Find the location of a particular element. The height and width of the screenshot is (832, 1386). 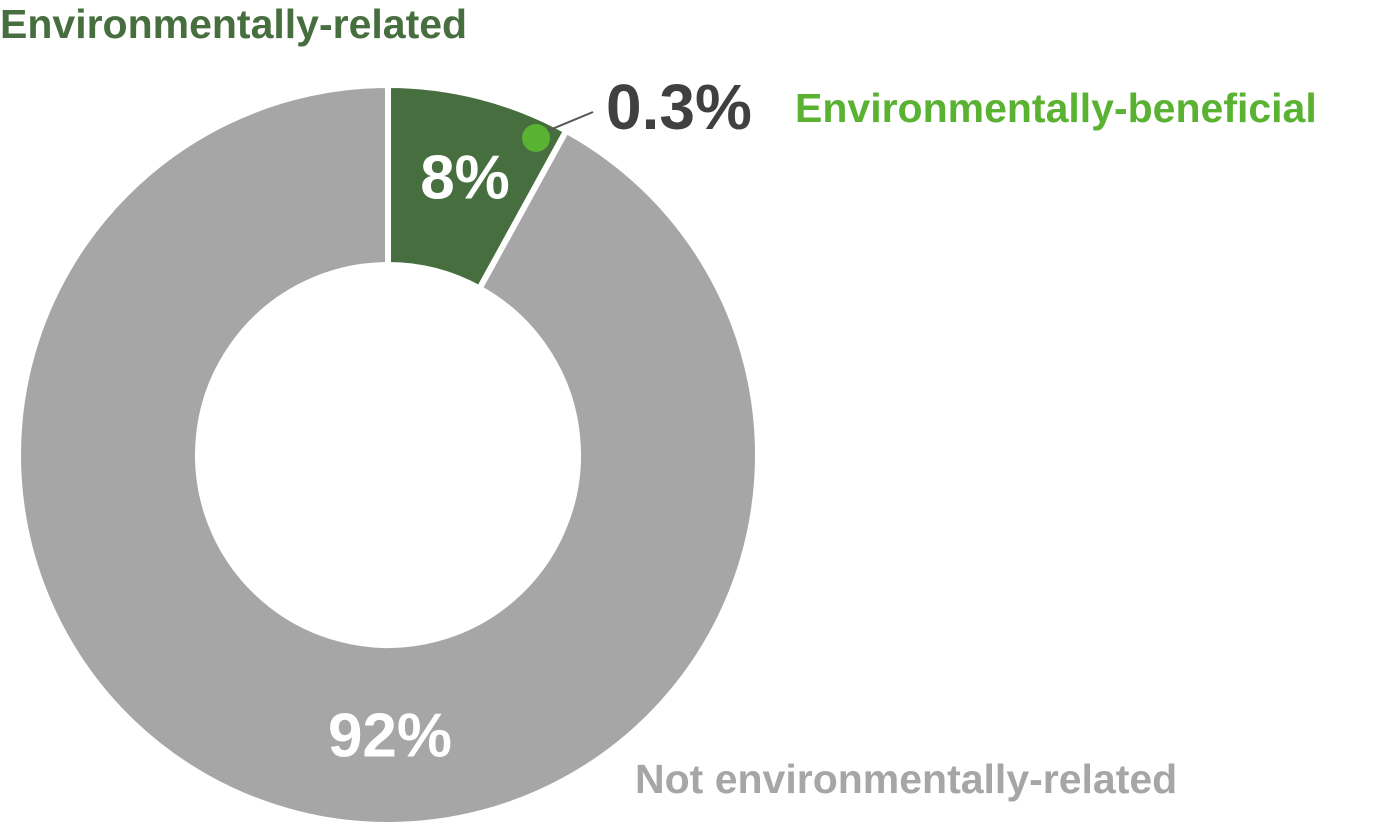

highlight-dot is located at coordinates (536, 138).